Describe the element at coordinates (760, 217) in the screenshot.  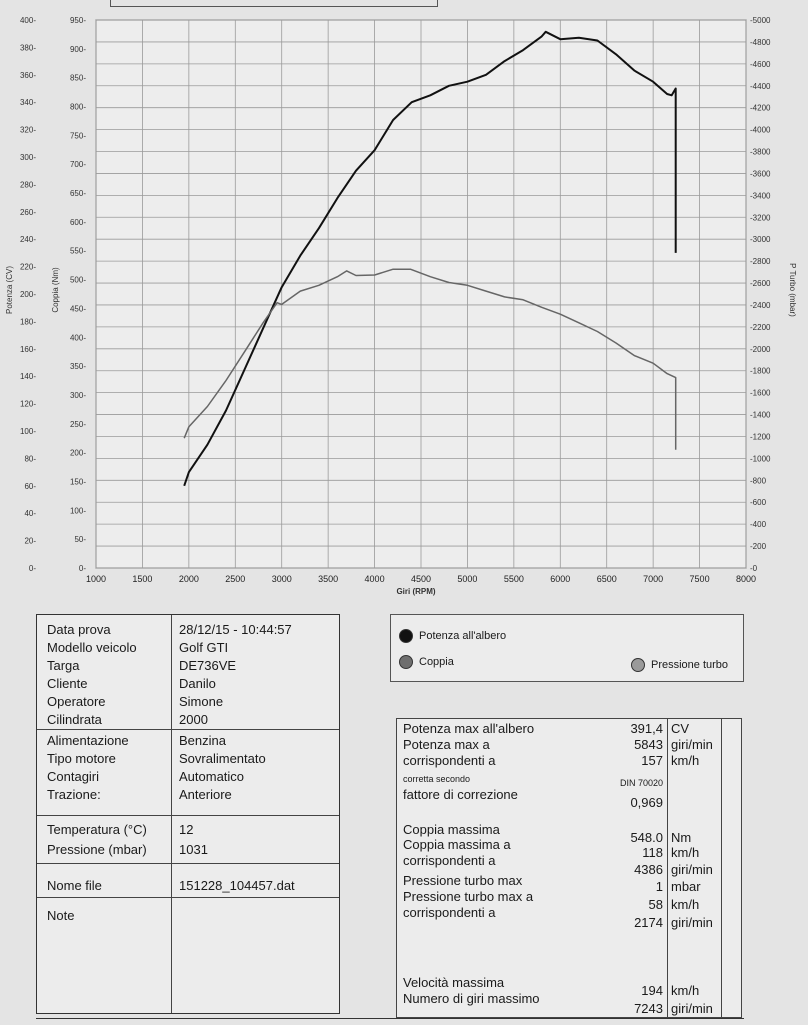
I see `turbo-tick-label: -3200` at that location.